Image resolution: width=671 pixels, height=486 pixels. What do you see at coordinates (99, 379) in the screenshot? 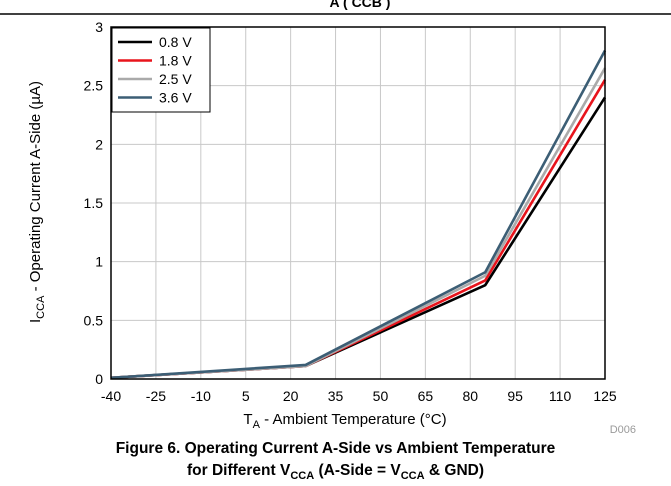
I see `y-tick-label: 0` at bounding box center [99, 379].